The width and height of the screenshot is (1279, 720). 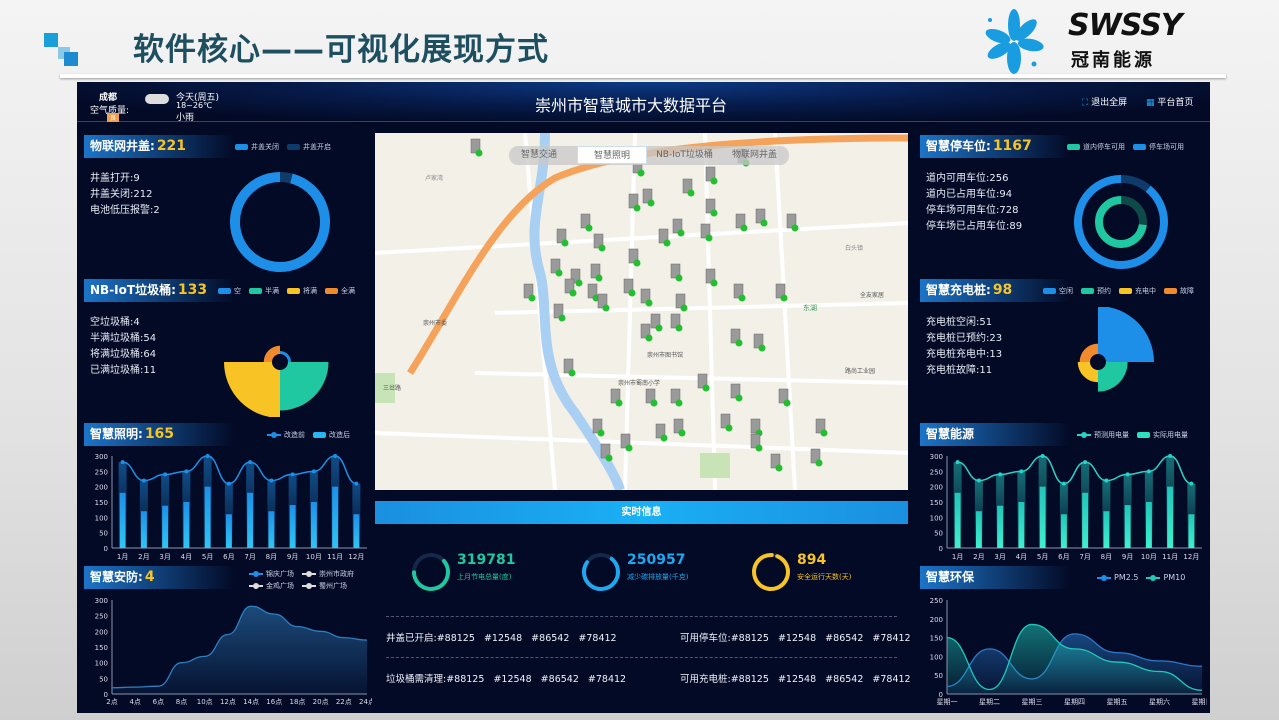 What do you see at coordinates (612, 155) in the screenshot?
I see `map-tab-lighting: 智慧照明` at bounding box center [612, 155].